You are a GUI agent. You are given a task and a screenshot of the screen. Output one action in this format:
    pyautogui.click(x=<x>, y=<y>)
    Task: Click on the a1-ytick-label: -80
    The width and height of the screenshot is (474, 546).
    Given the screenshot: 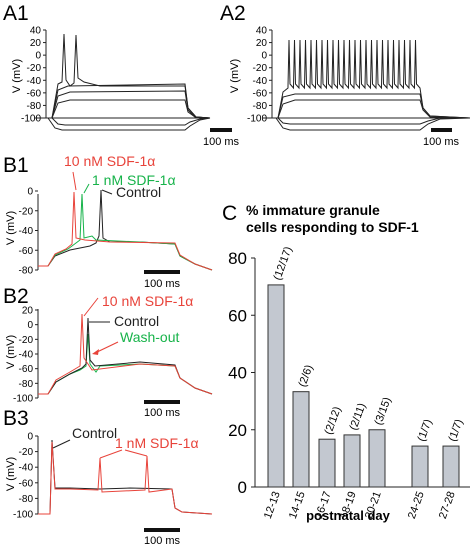 What is the action you would take?
    pyautogui.click(x=34, y=106)
    